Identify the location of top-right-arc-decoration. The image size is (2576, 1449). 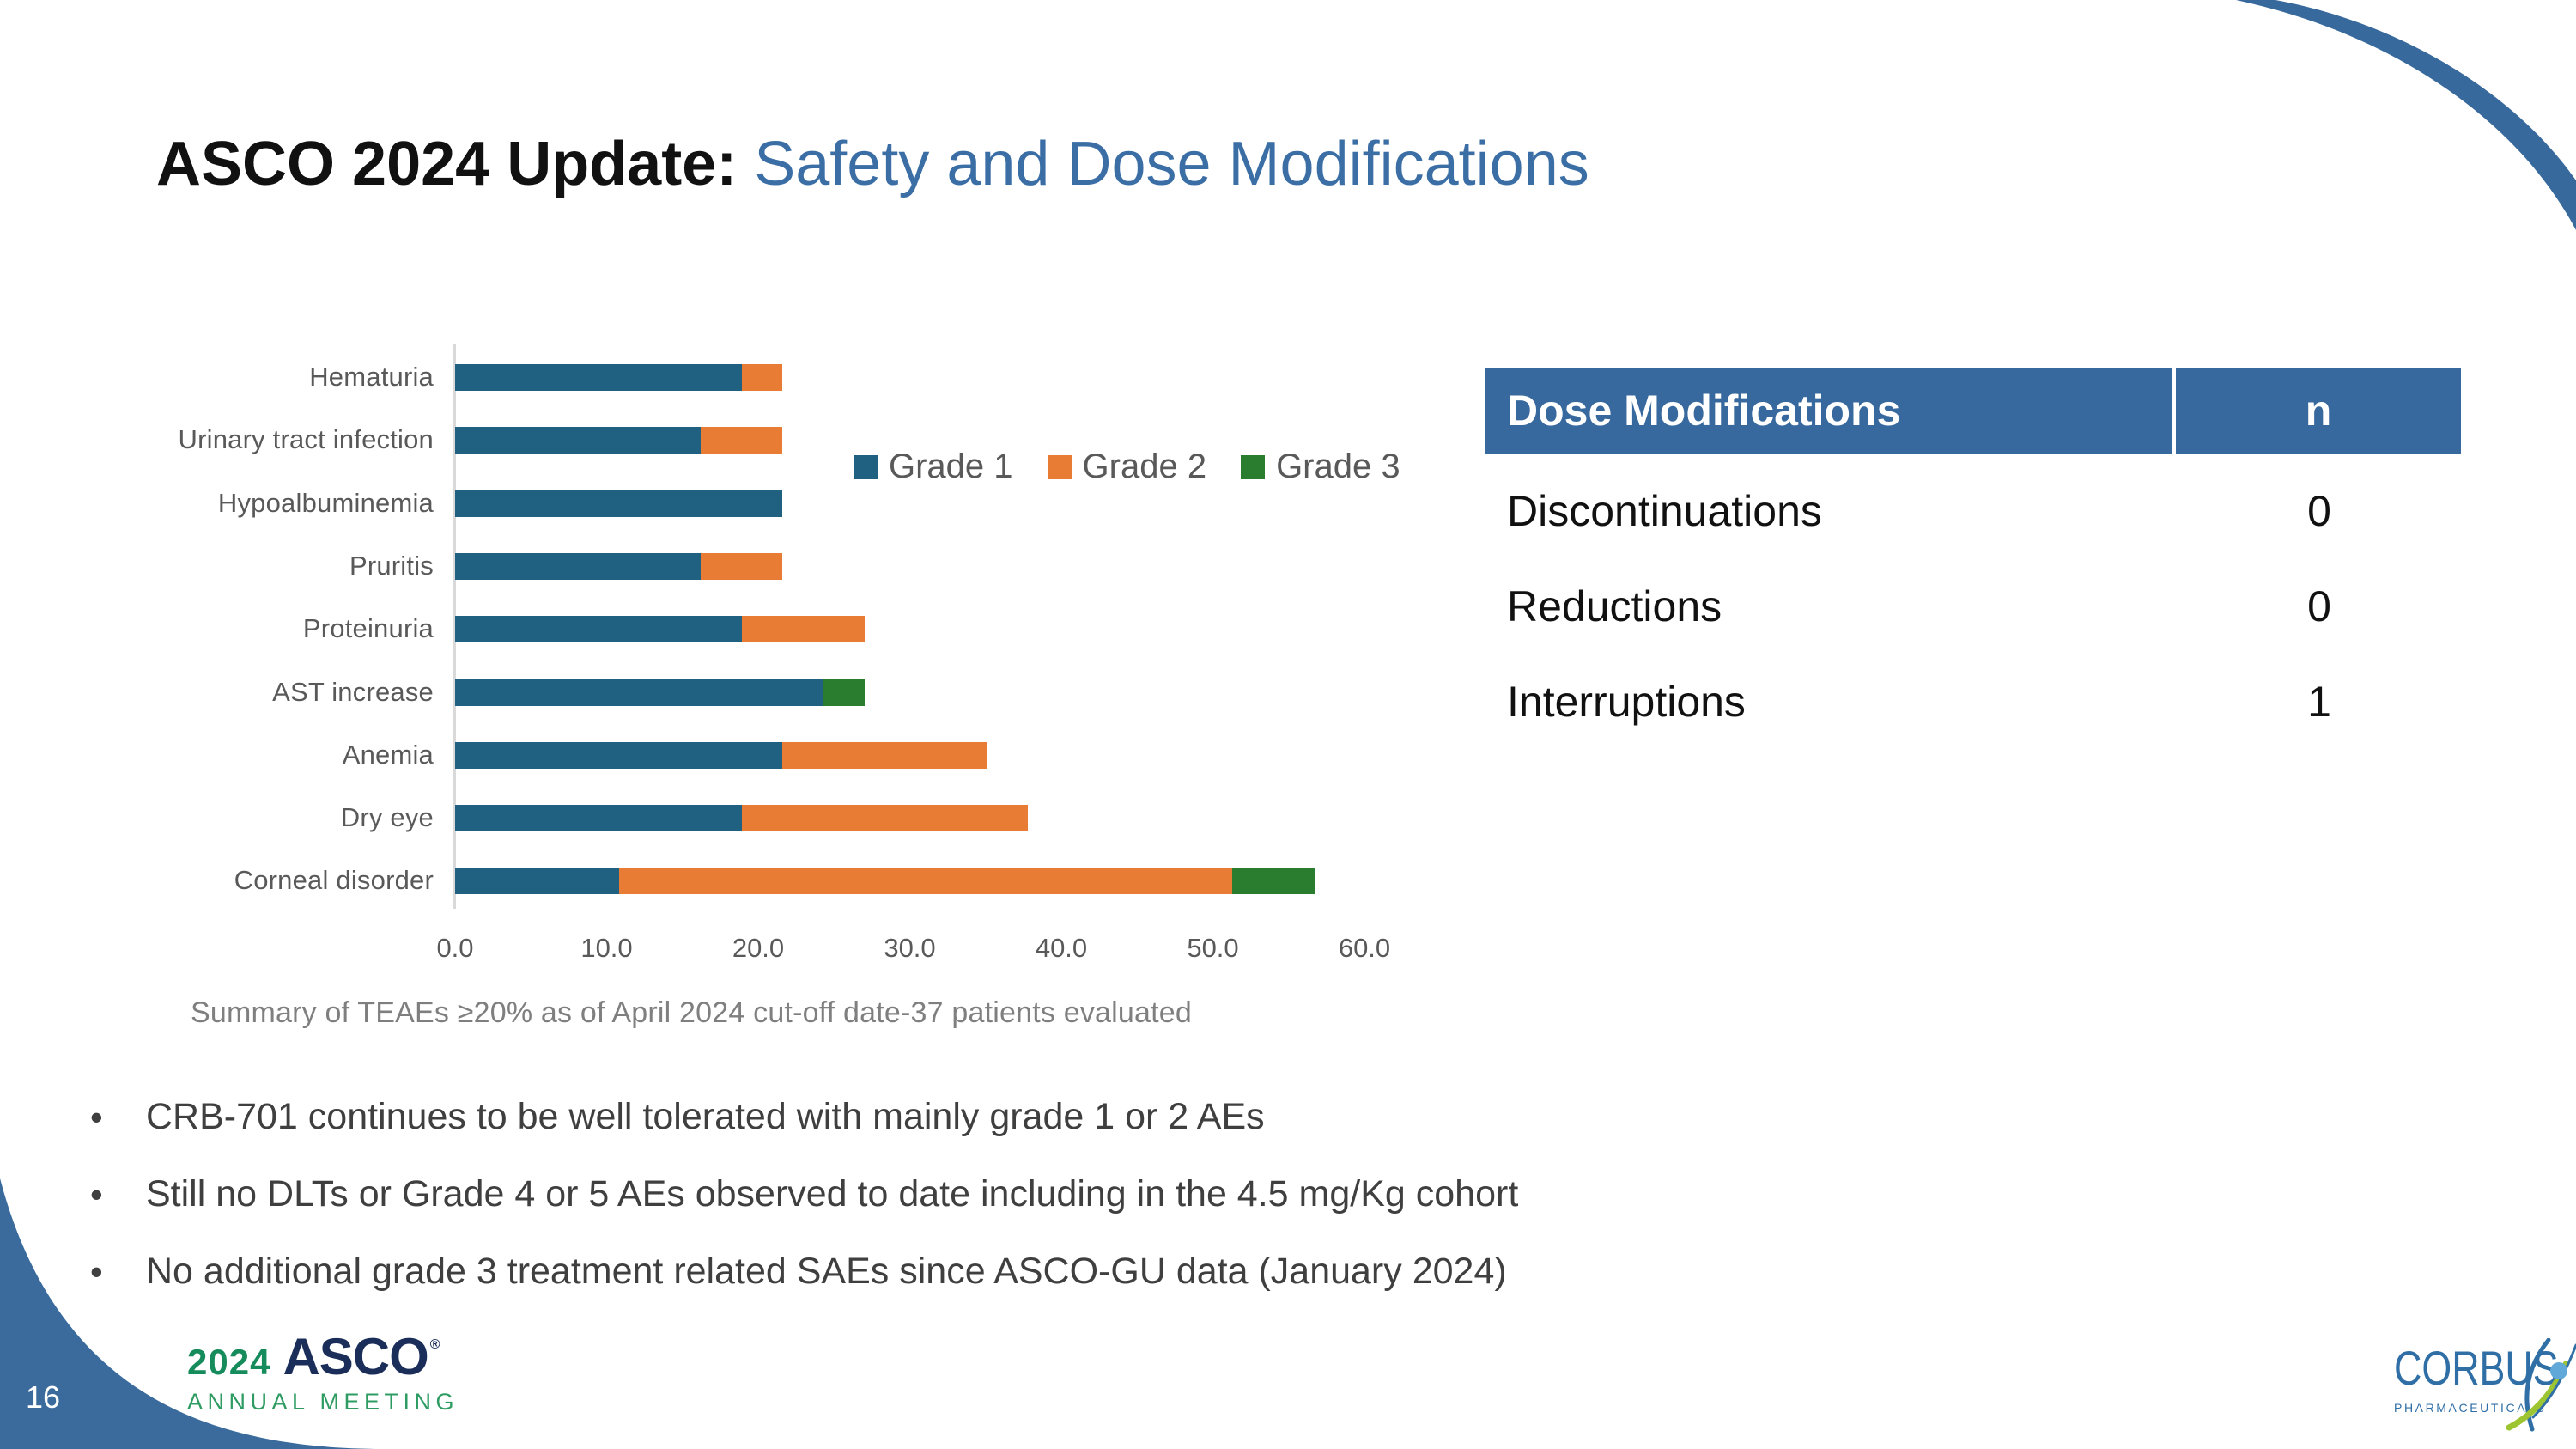
(2406, 115).